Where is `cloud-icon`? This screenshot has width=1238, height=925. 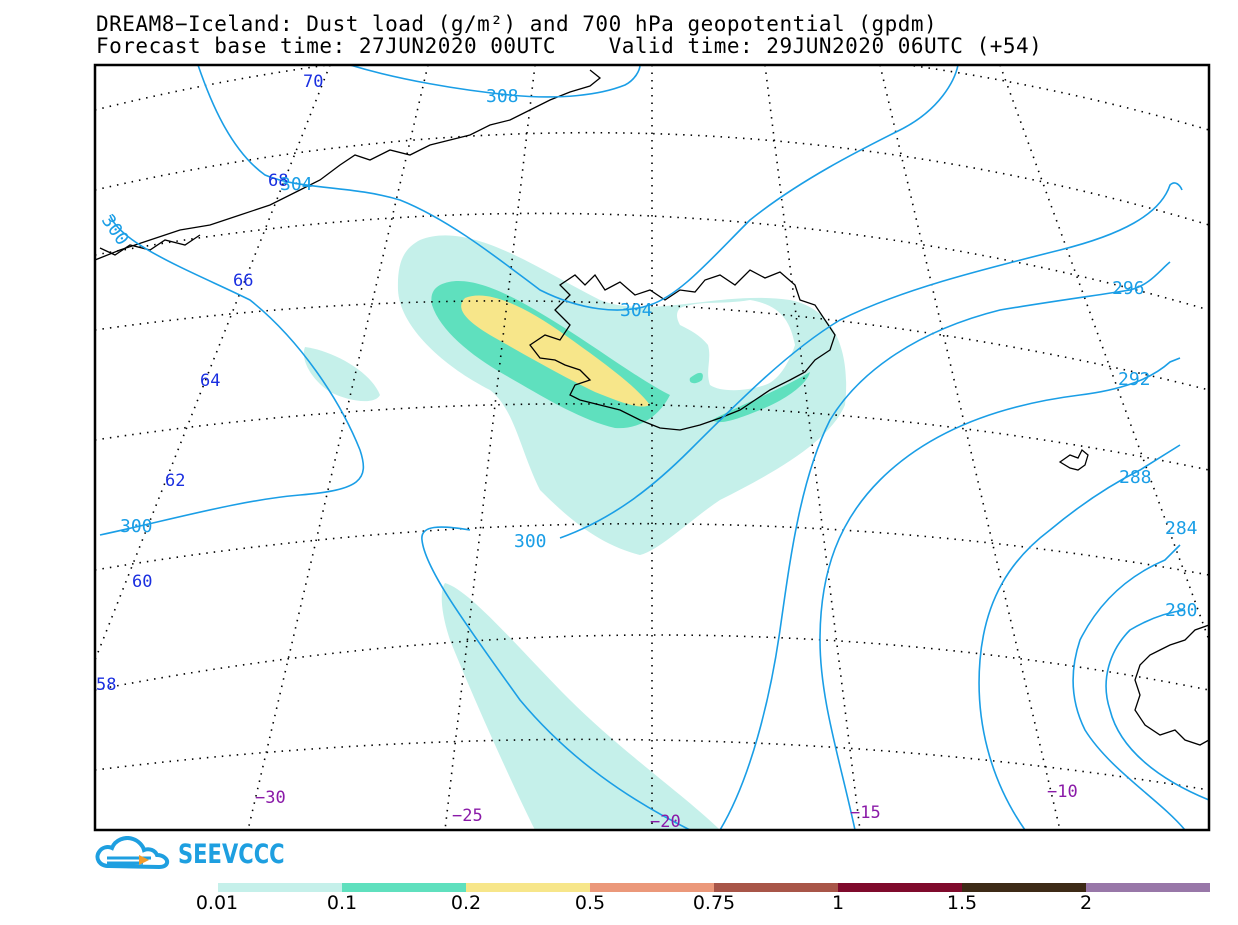 cloud-icon is located at coordinates (132, 853).